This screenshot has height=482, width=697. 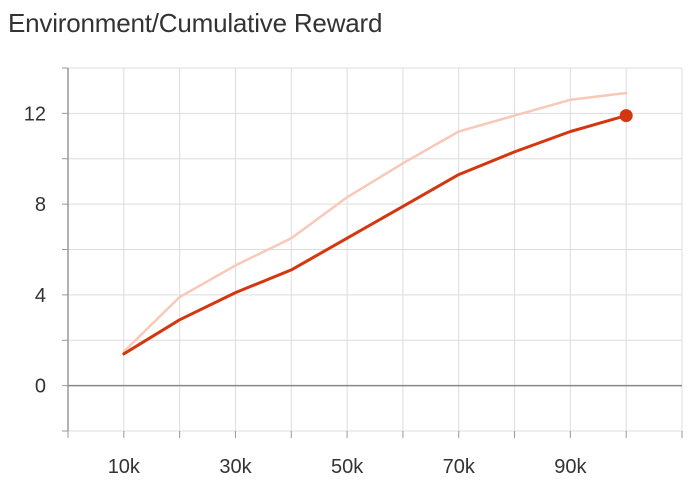 I want to click on y-tick-label: 4, so click(x=40, y=296).